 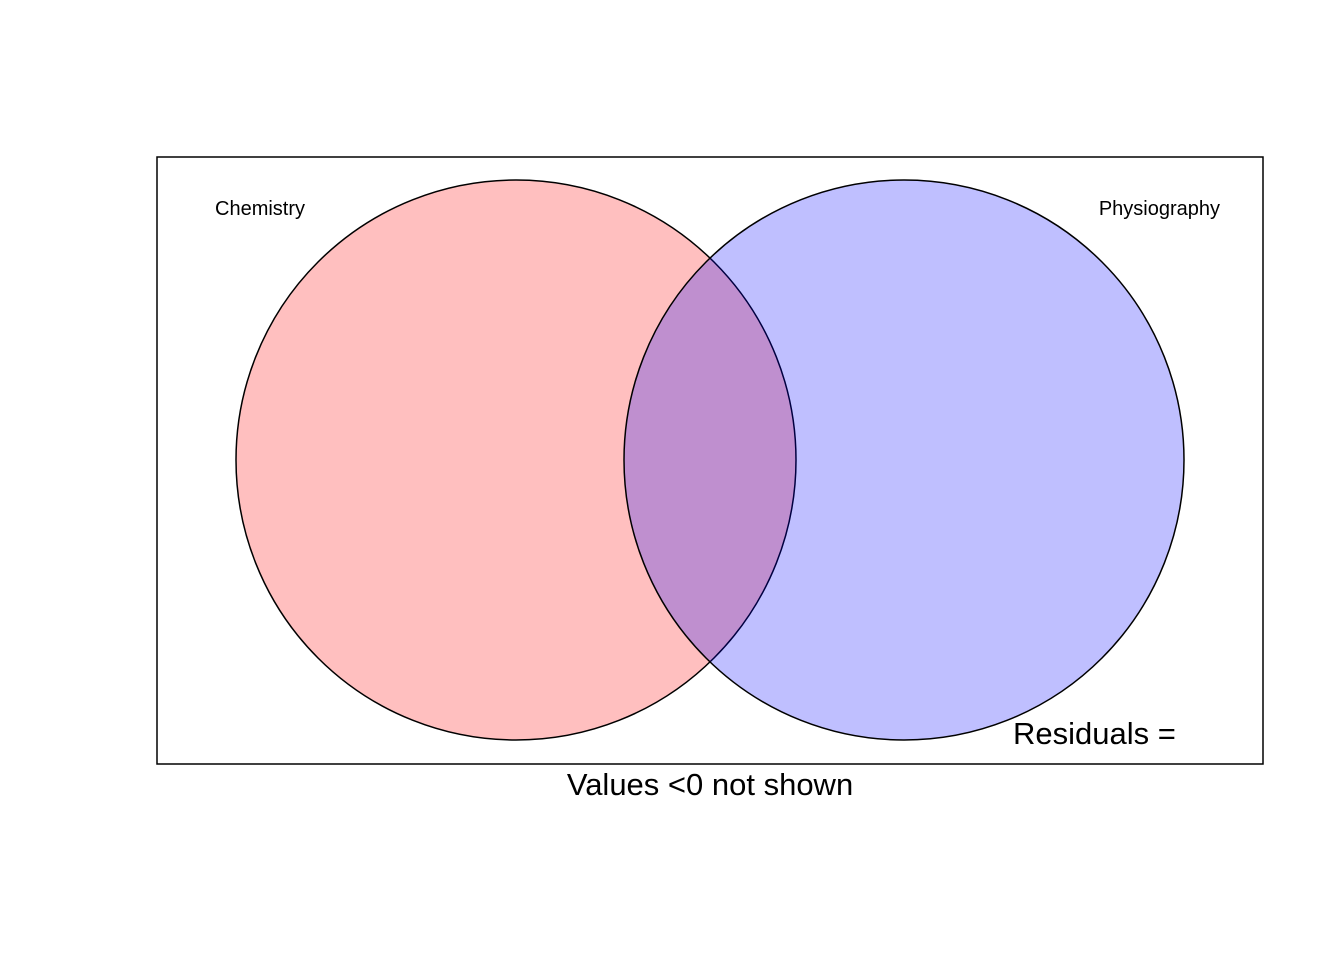 I want to click on chemistry-label: Chemistry, so click(x=260, y=209).